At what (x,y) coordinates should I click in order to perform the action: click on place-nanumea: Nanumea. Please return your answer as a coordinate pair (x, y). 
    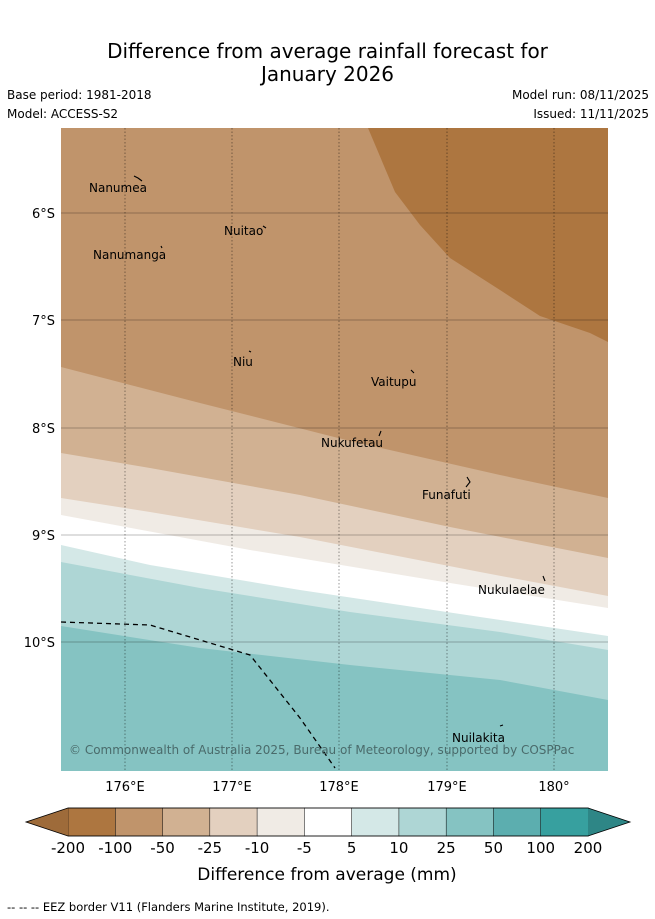
    Looking at the image, I should click on (118, 188).